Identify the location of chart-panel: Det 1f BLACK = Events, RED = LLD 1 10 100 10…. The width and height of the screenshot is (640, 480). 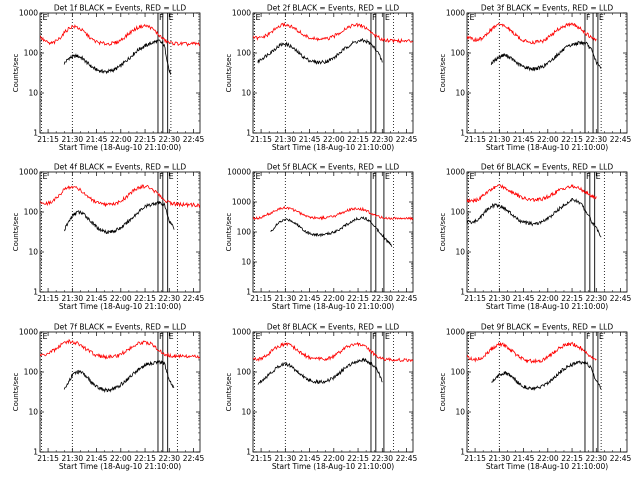
(108, 78).